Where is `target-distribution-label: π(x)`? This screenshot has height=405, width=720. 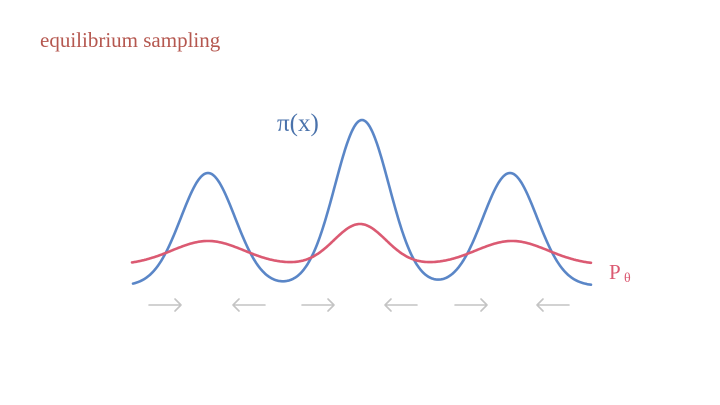 target-distribution-label: π(x) is located at coordinates (298, 123).